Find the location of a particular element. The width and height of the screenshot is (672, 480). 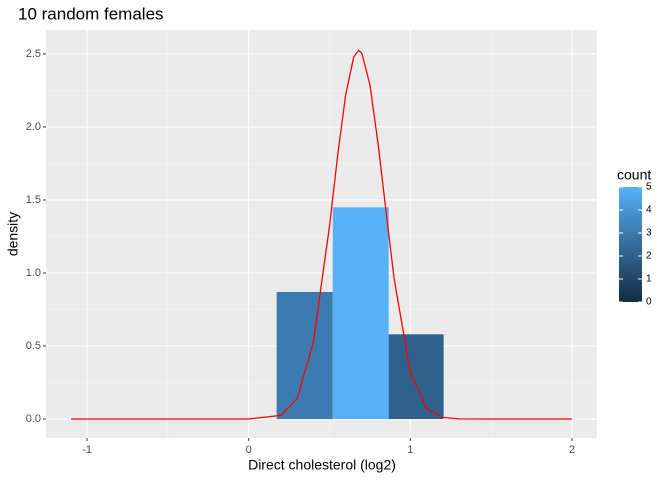

y-tick-label: 1.0 is located at coordinates (33, 273).